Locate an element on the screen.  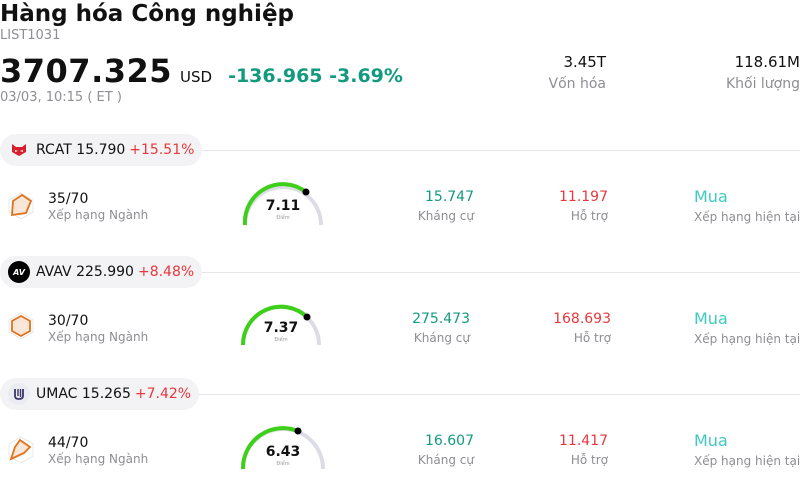
svg-text: AV is located at coordinates (19, 272).